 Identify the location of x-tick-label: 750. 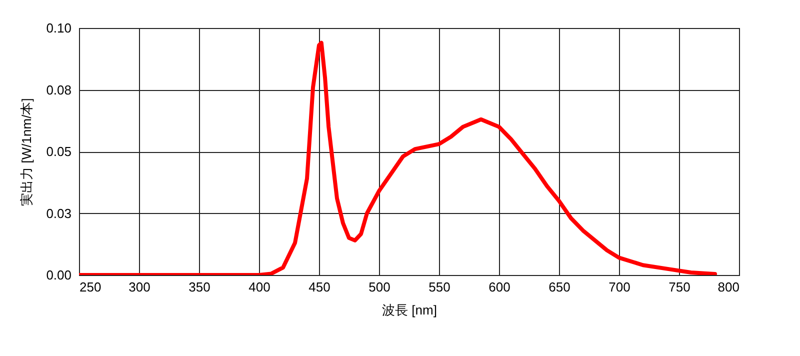
(679, 287).